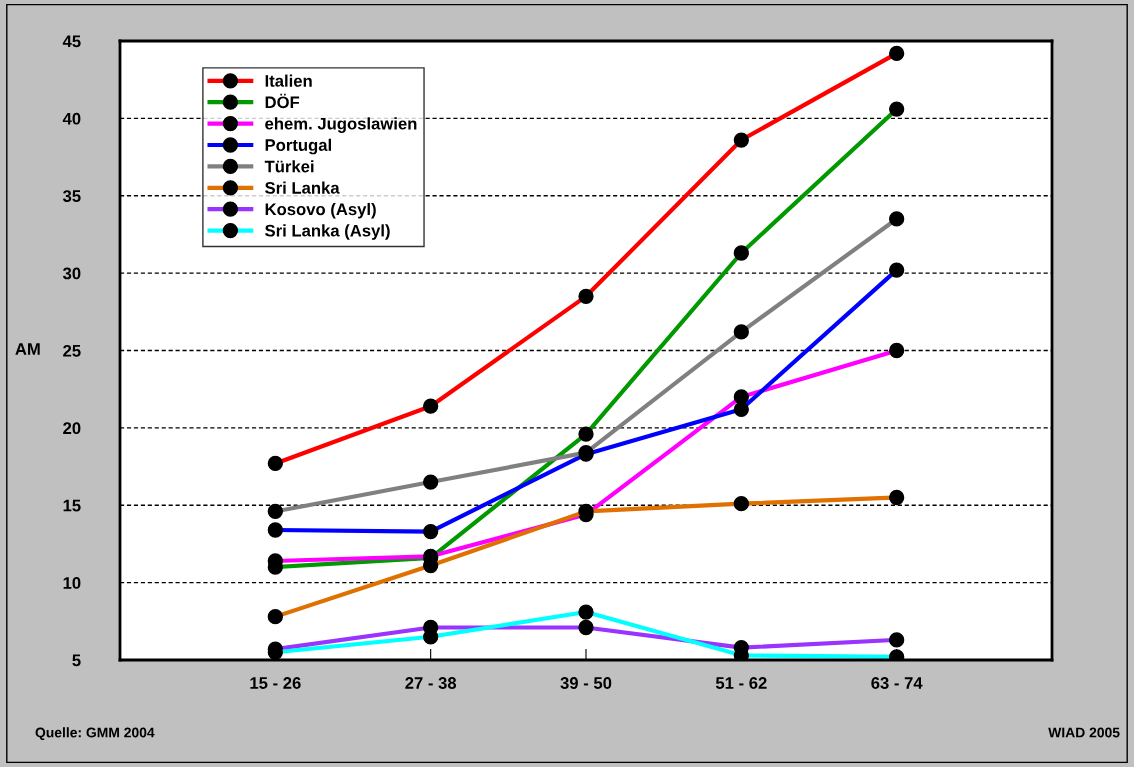 Image resolution: width=1134 pixels, height=767 pixels. Describe the element at coordinates (72, 428) in the screenshot. I see `y-tick-label: 20` at that location.